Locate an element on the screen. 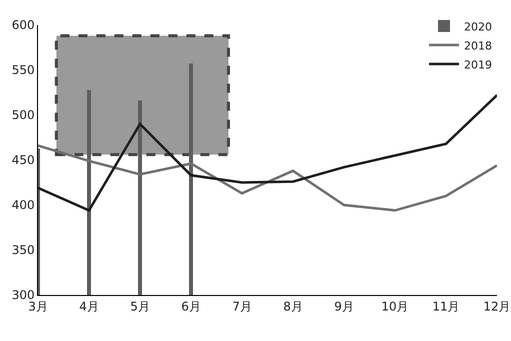 This screenshot has height=341, width=511. y-tick-label: 550 is located at coordinates (23, 70).